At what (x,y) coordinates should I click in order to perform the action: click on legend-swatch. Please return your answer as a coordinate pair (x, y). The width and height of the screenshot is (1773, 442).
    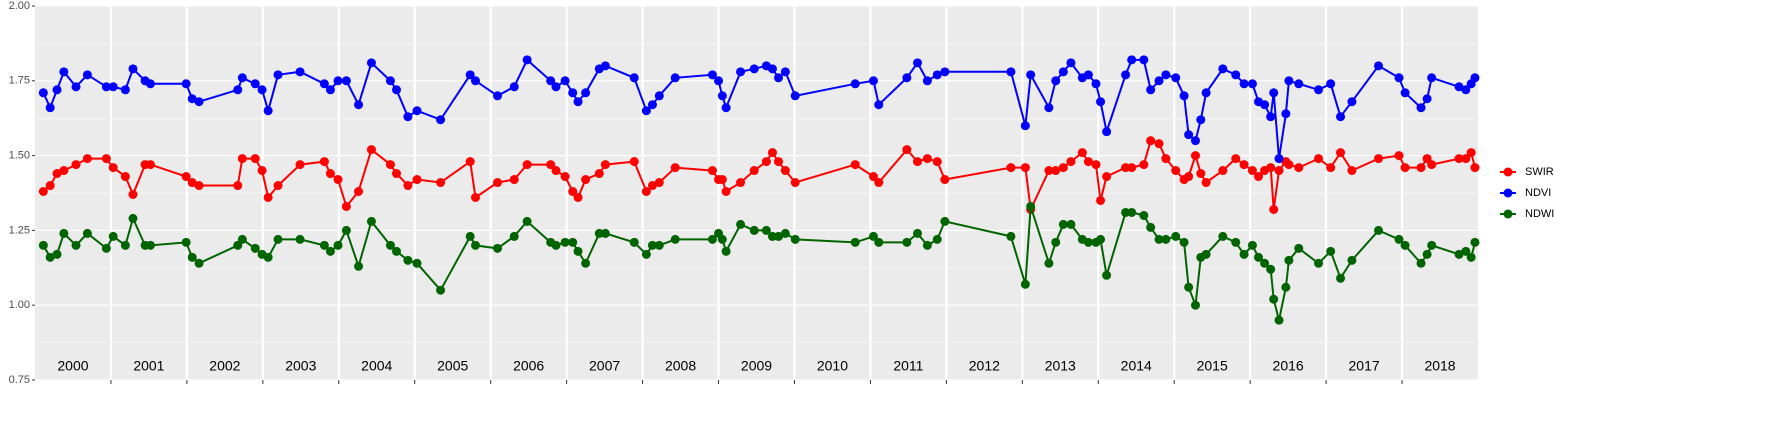
    Looking at the image, I should click on (1508, 193).